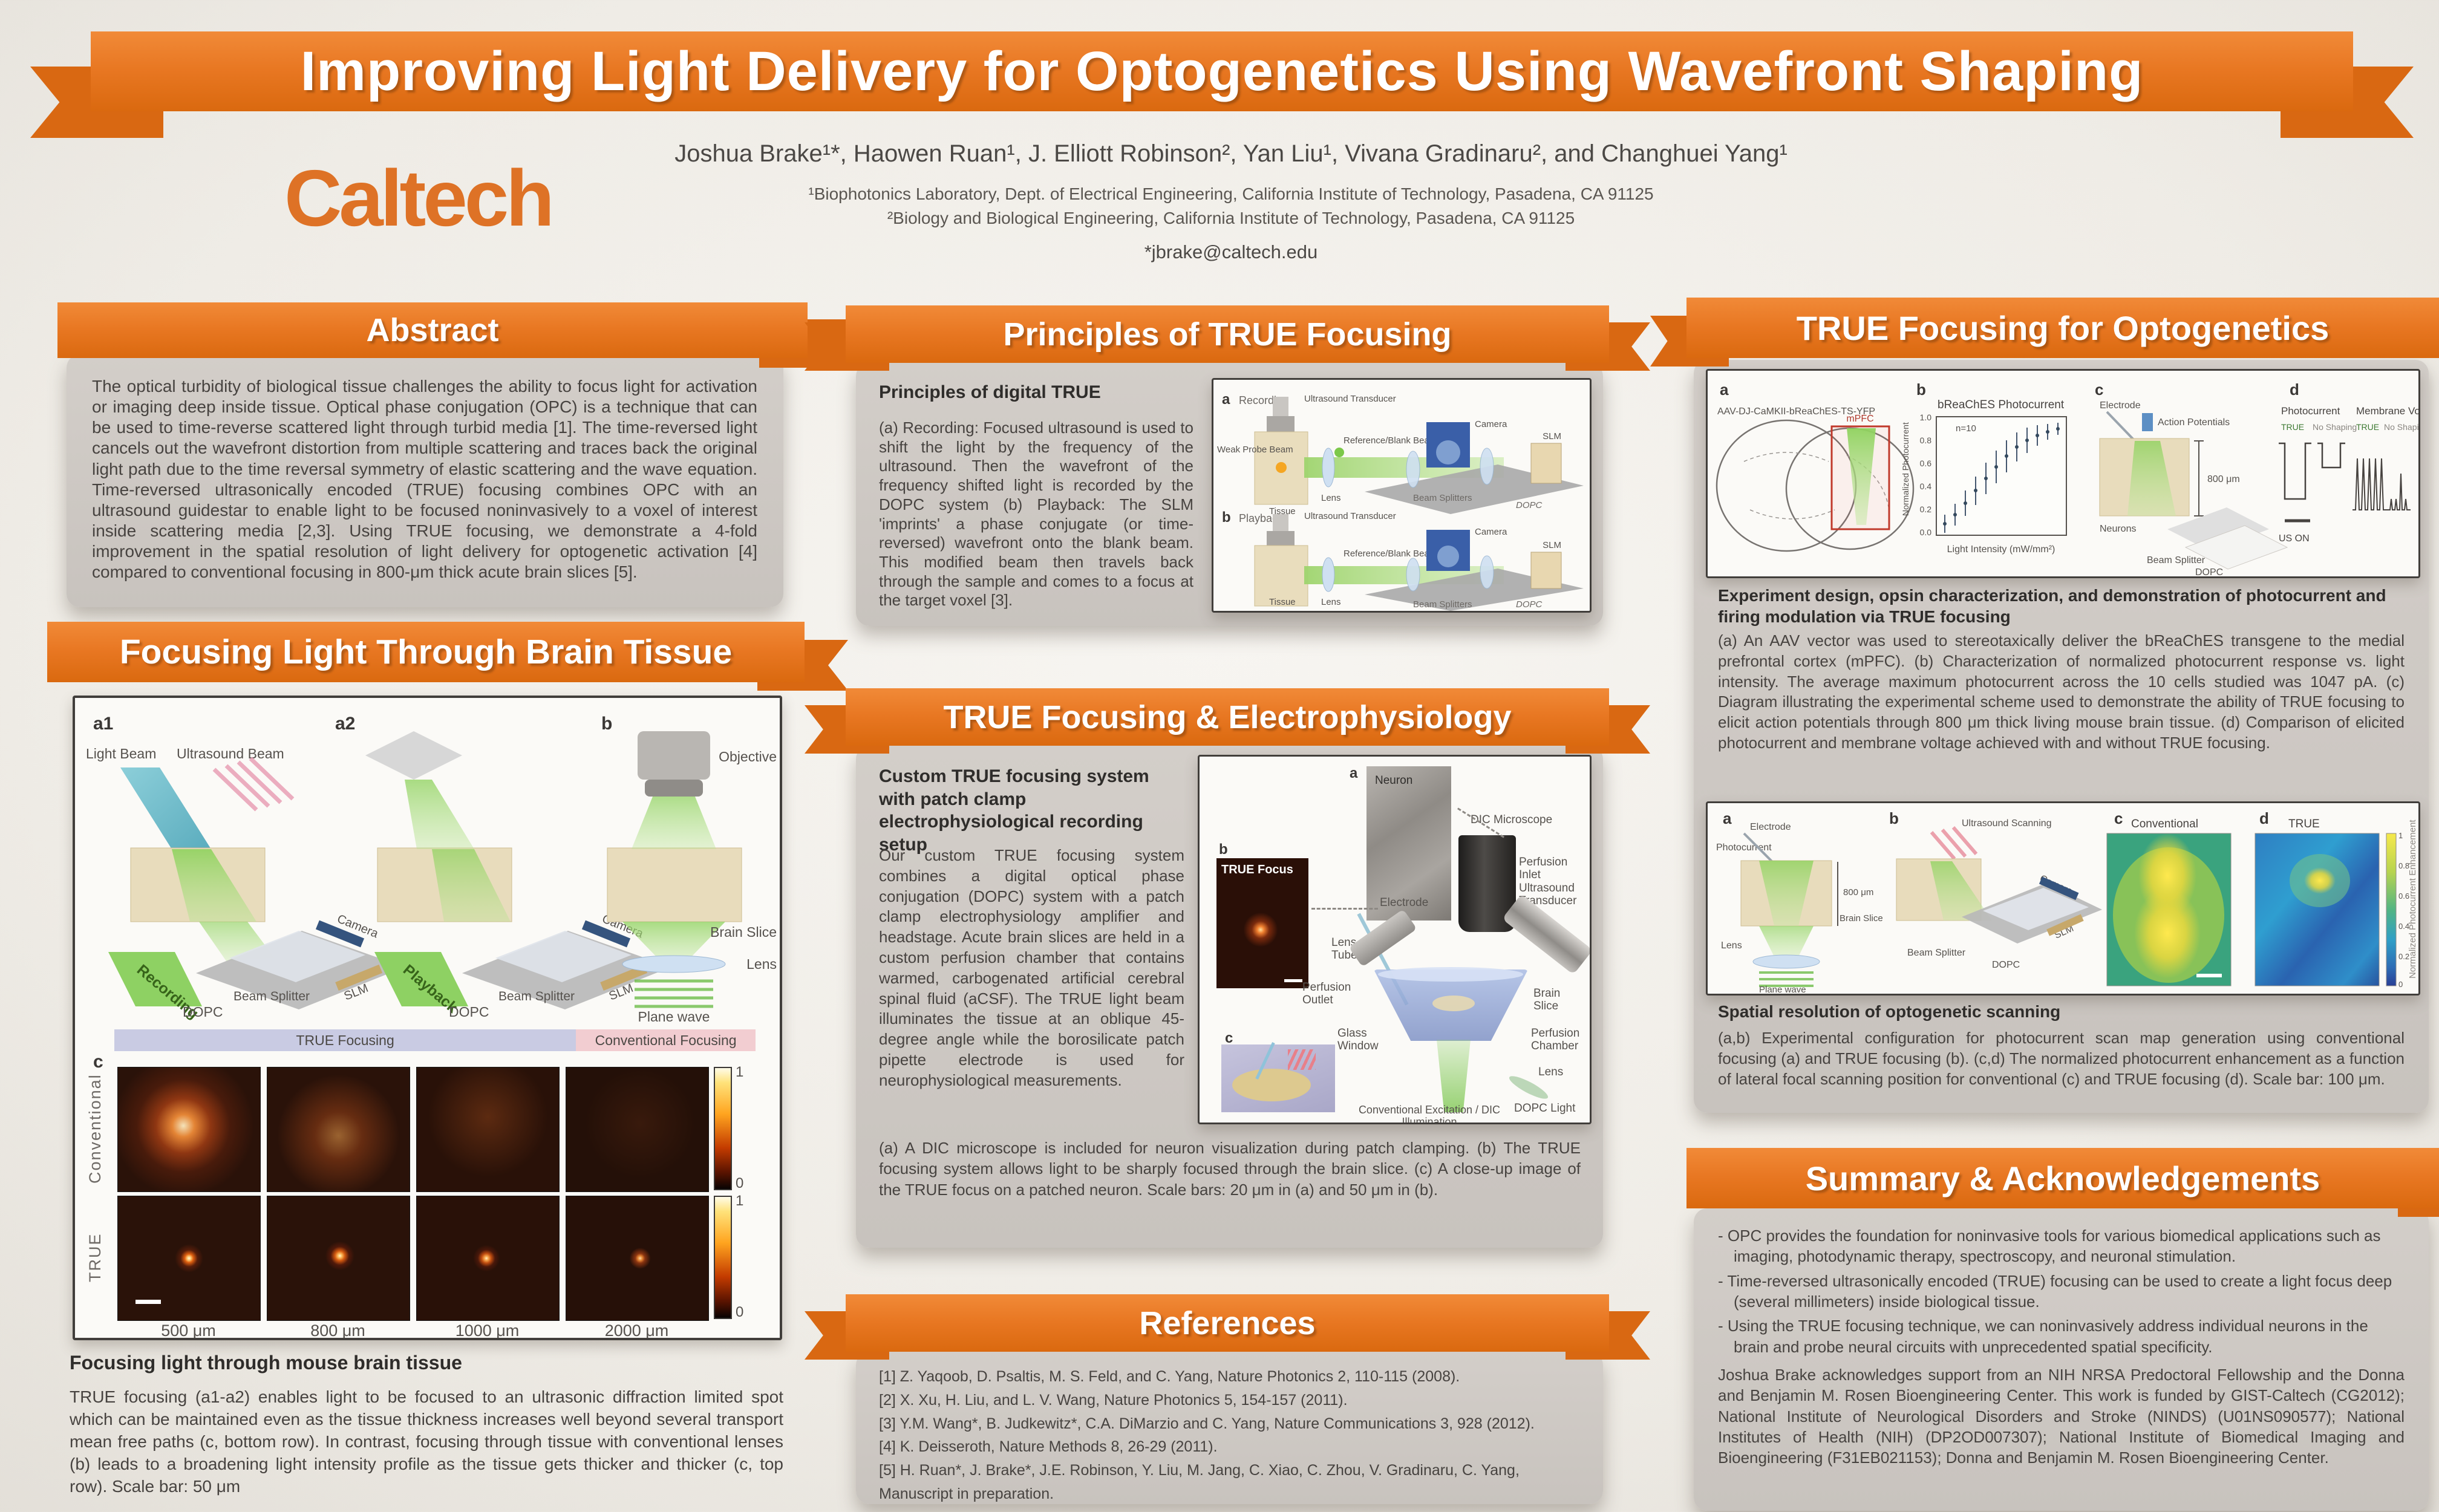 The width and height of the screenshot is (2439, 1512). I want to click on ytick-1: 0.8, so click(1926, 440).